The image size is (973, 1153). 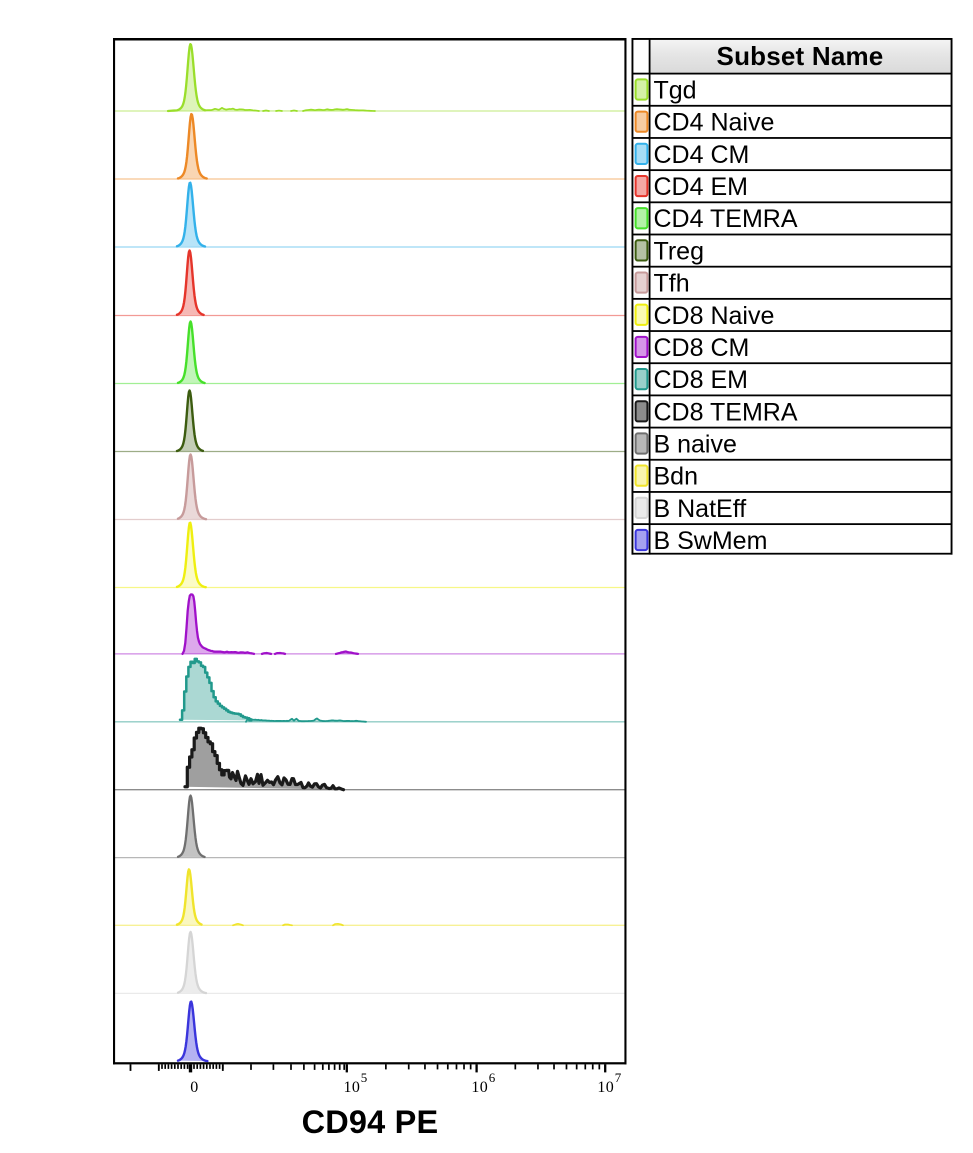 I want to click on svg-text: 7, so click(x=618, y=1077).